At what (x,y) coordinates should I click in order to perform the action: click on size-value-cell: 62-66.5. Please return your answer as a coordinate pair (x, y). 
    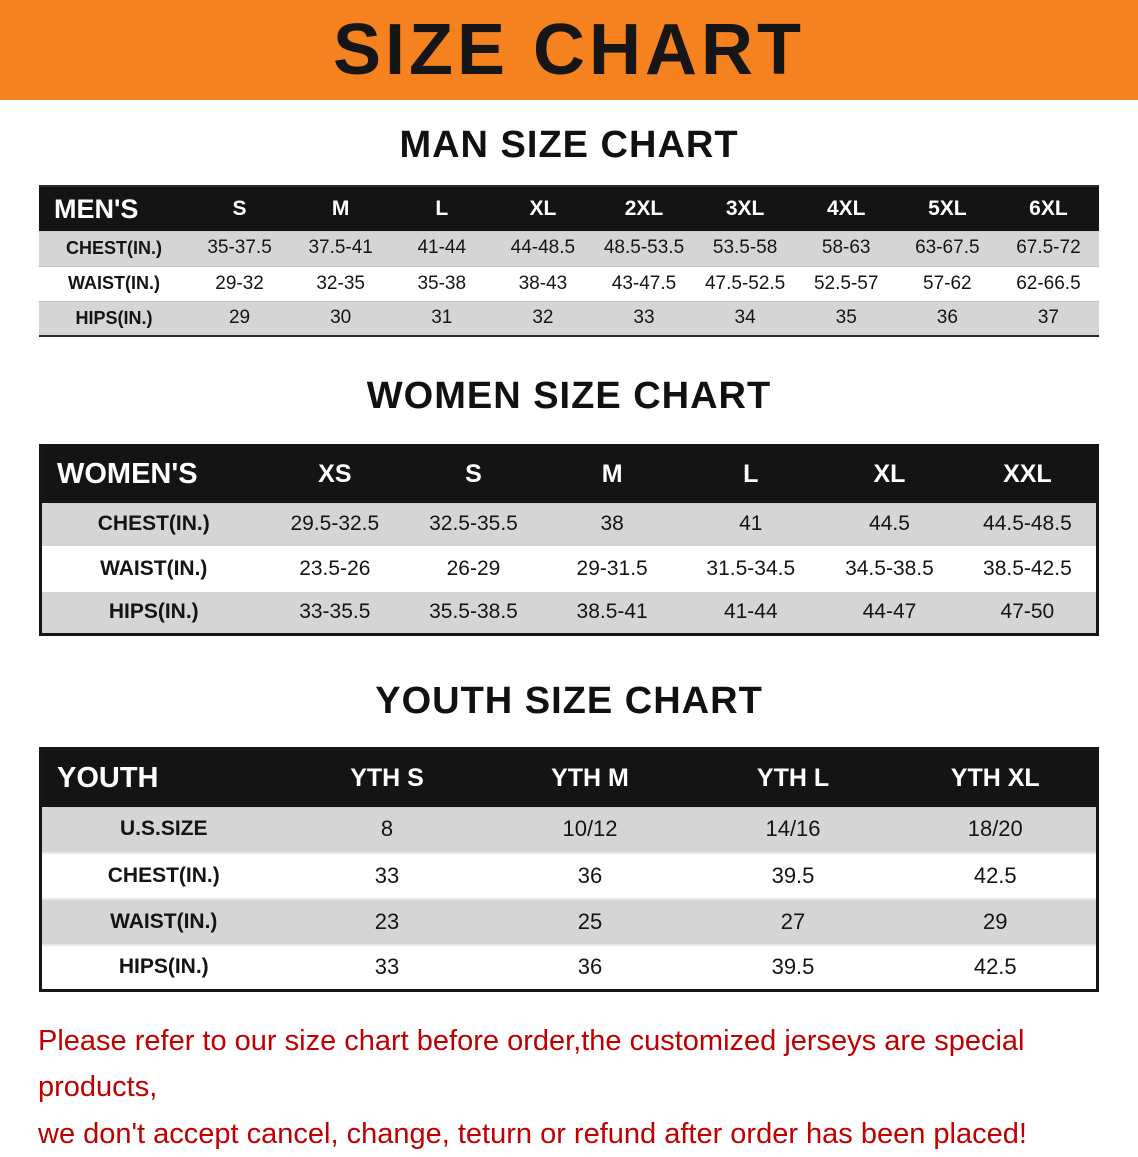
    Looking at the image, I should click on (1048, 283).